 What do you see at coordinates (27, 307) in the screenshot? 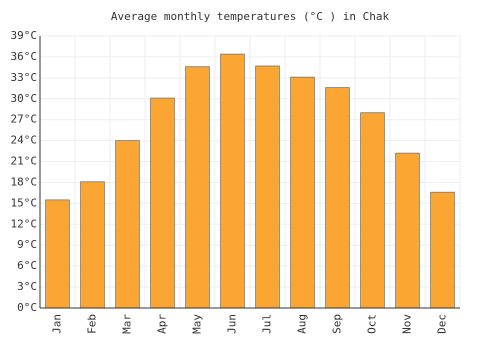
I see `y-tick-label: 0°C` at bounding box center [27, 307].